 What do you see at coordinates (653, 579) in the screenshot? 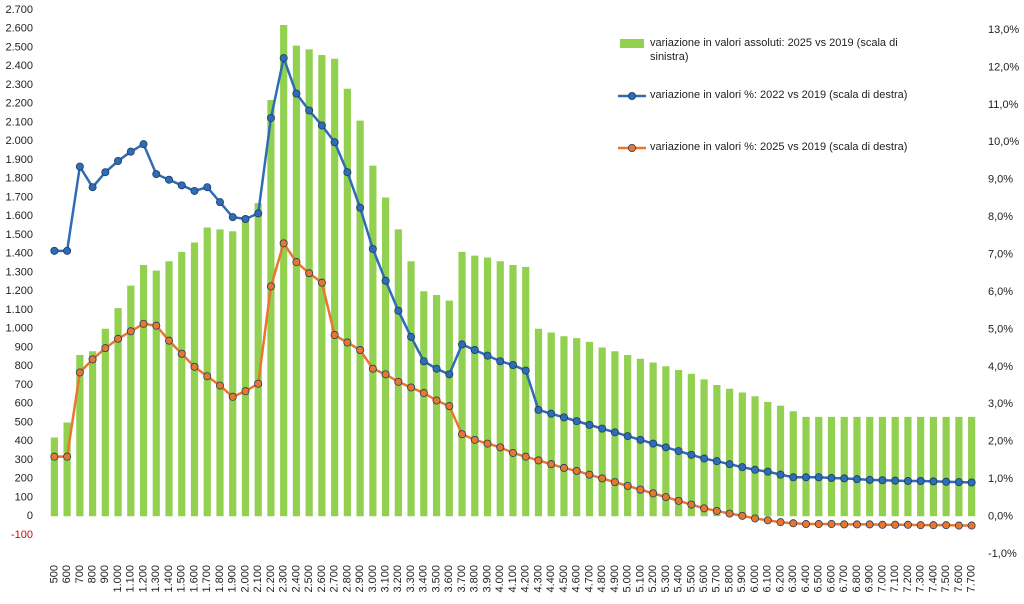
I see `x-tick-label: 5.200` at bounding box center [653, 579].